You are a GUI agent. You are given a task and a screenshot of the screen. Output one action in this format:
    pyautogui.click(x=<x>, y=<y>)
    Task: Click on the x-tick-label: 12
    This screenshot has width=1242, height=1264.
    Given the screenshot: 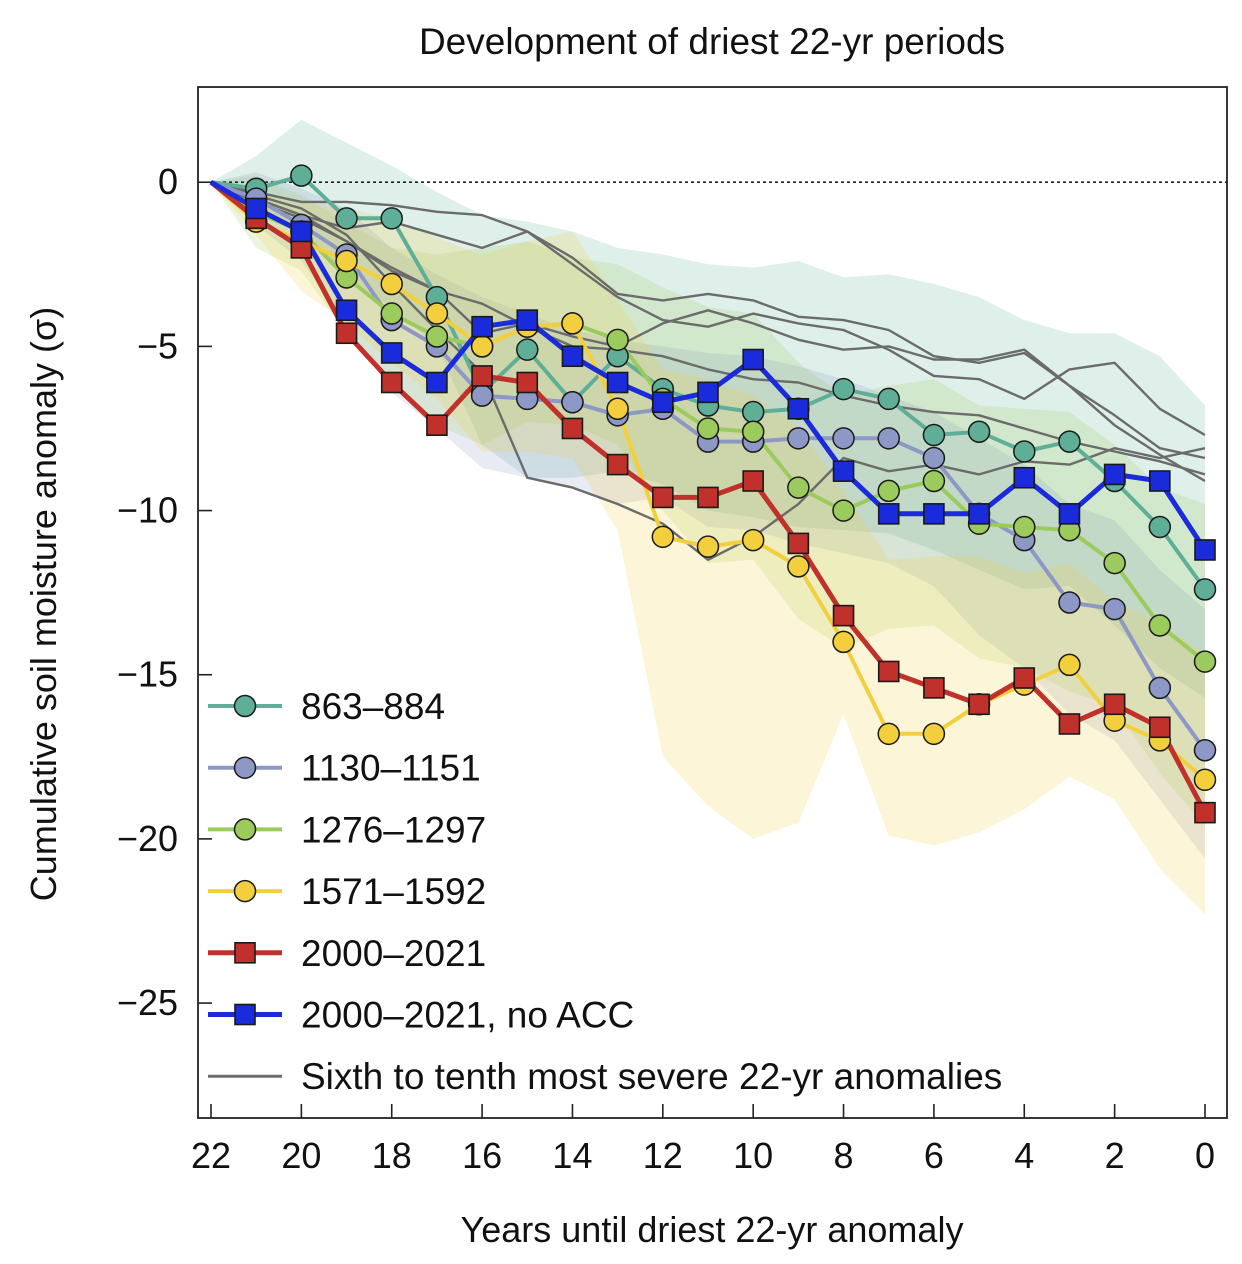 What is the action you would take?
    pyautogui.click(x=663, y=1155)
    